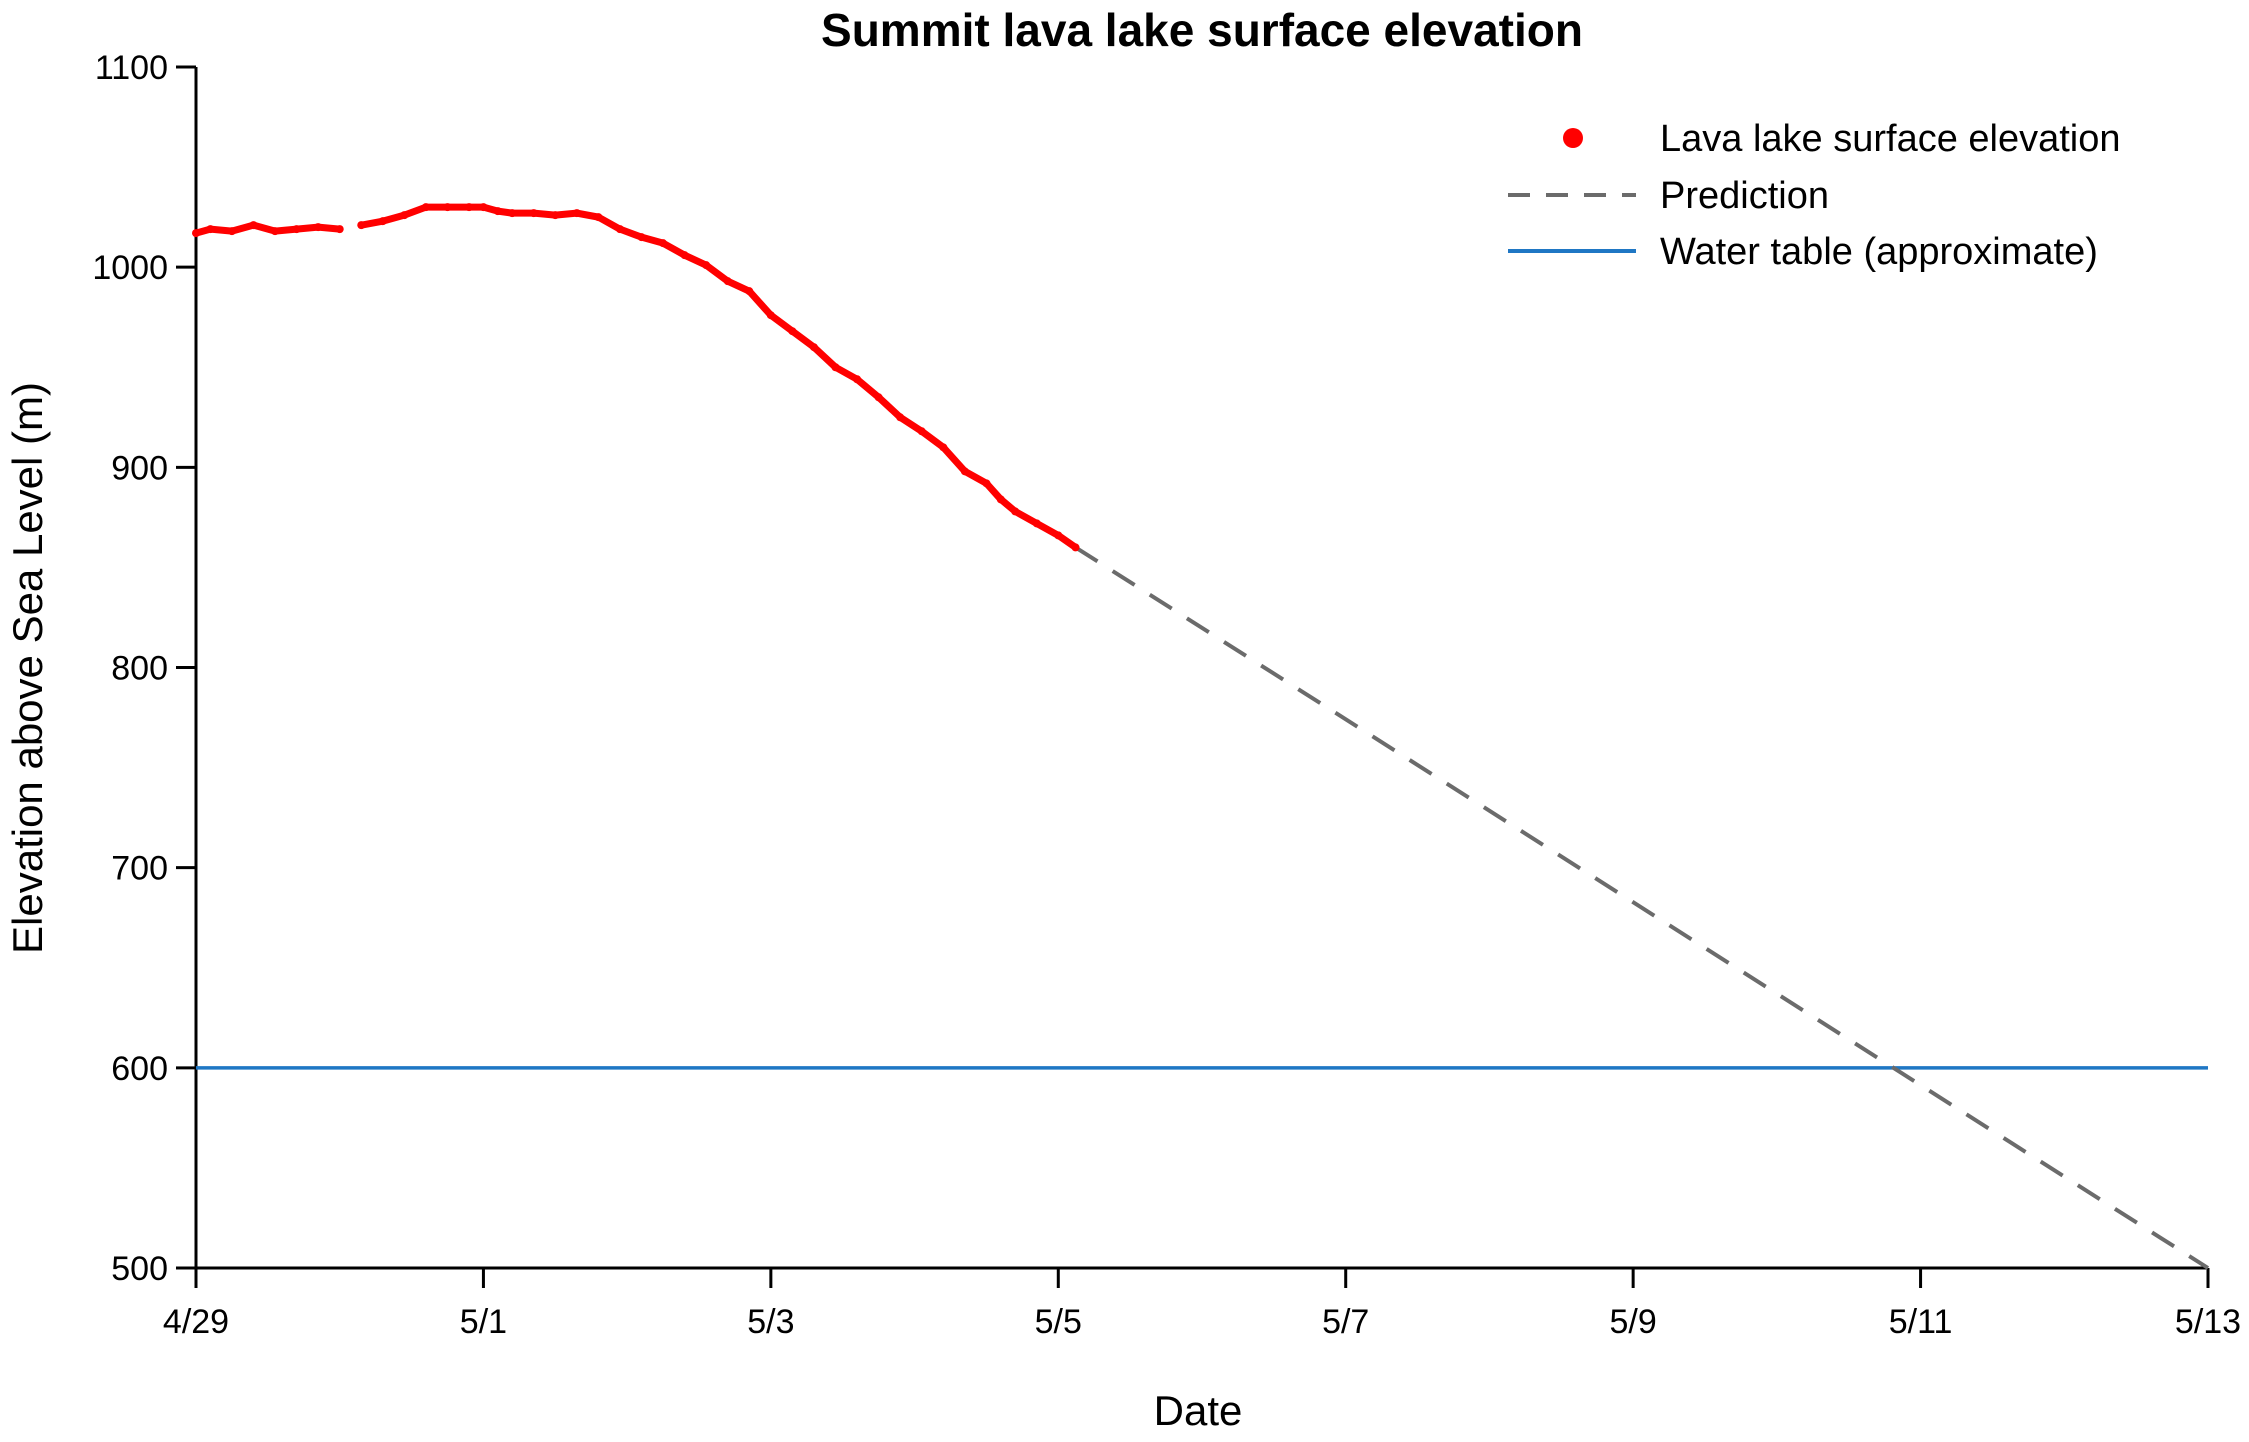 This screenshot has width=2249, height=1442. Describe the element at coordinates (2208, 1322) in the screenshot. I see `x-tick-label: 5/13` at that location.